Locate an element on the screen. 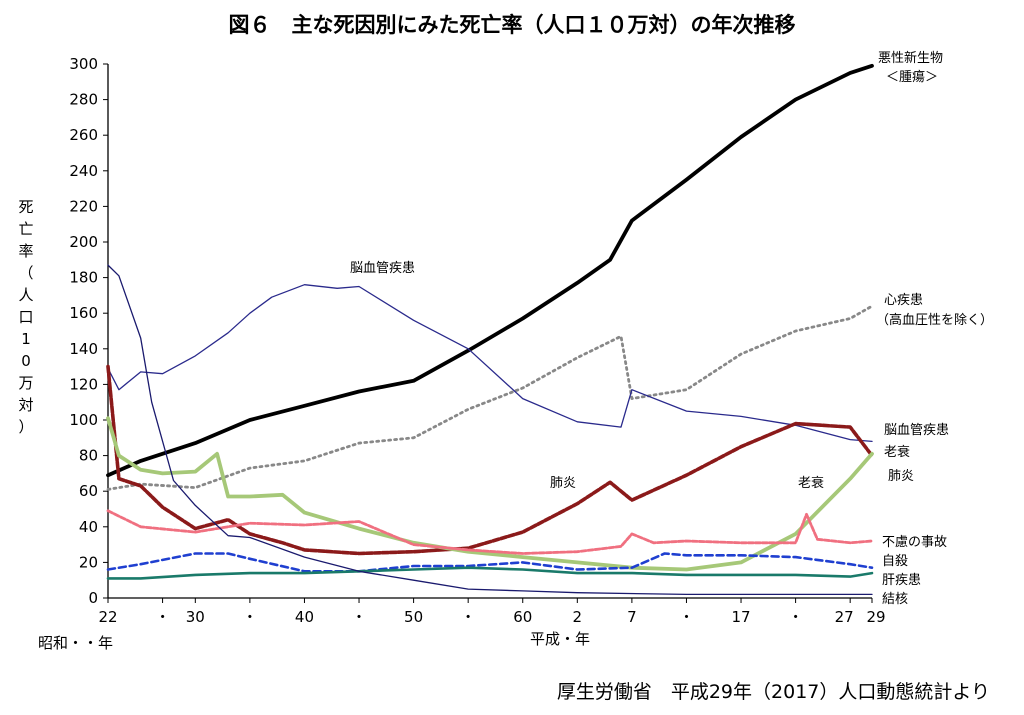 This screenshot has width=1024, height=715. y-tick-label: 100 is located at coordinates (83, 420).